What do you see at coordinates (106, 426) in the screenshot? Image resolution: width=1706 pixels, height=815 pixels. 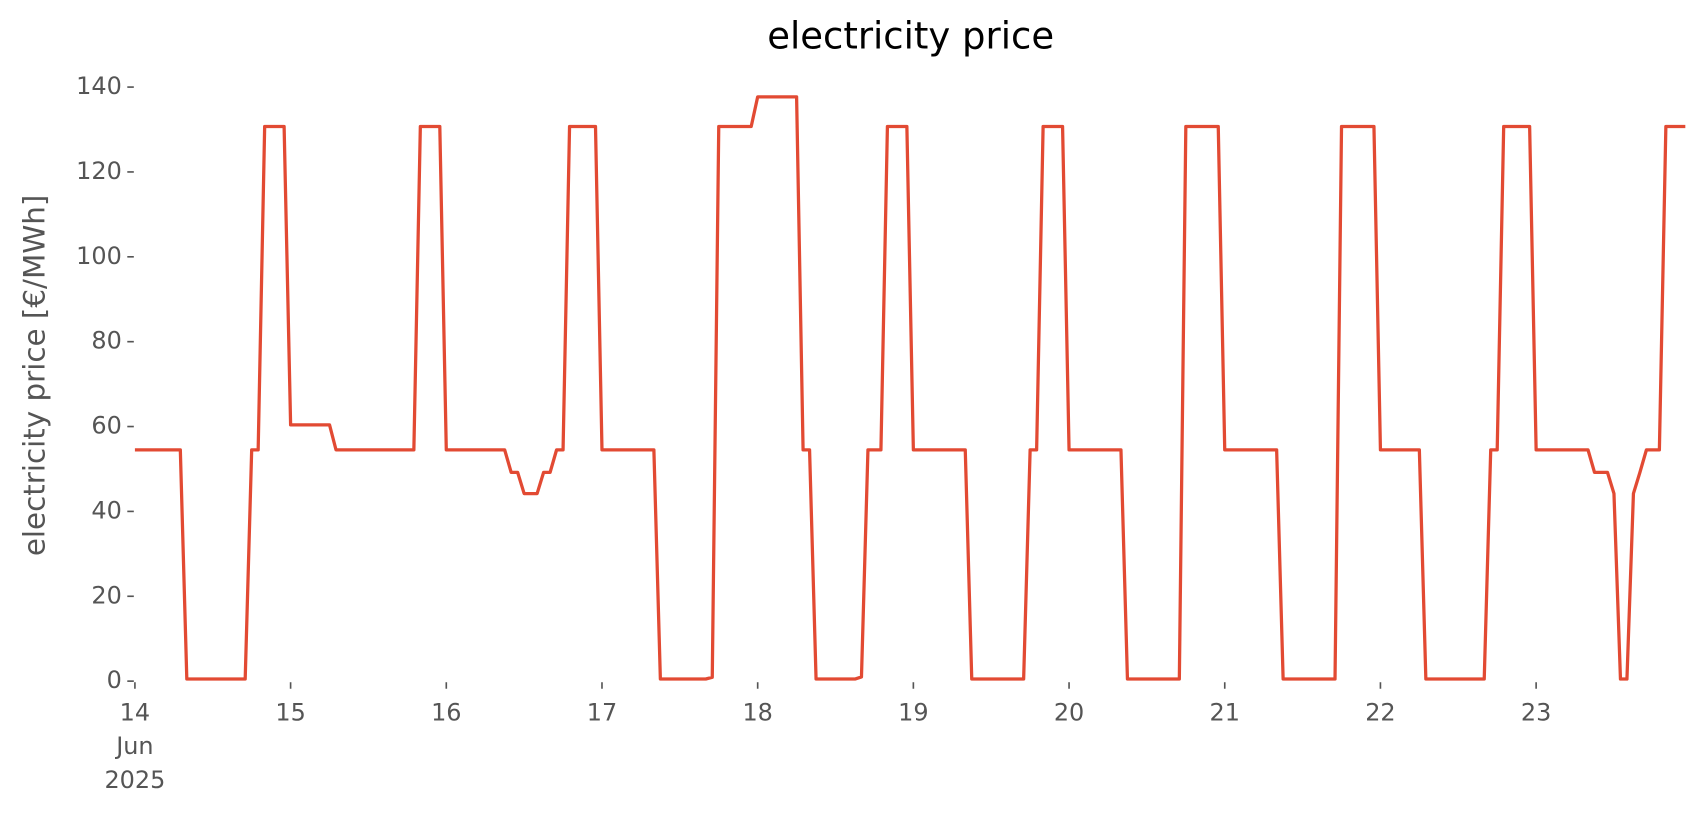 I see `y-tick-label: 60` at bounding box center [106, 426].